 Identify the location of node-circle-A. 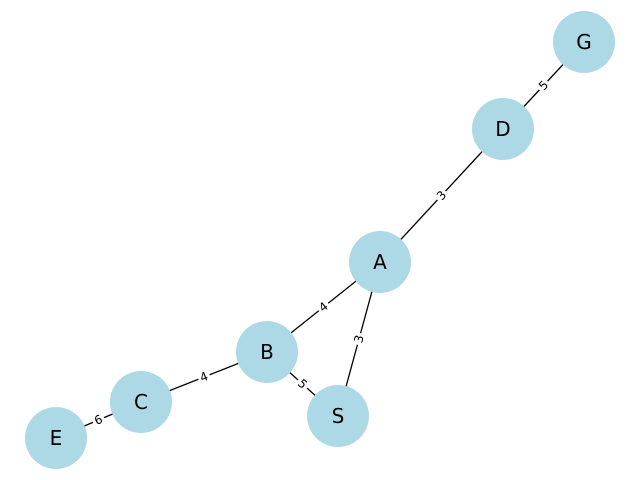
(380, 262).